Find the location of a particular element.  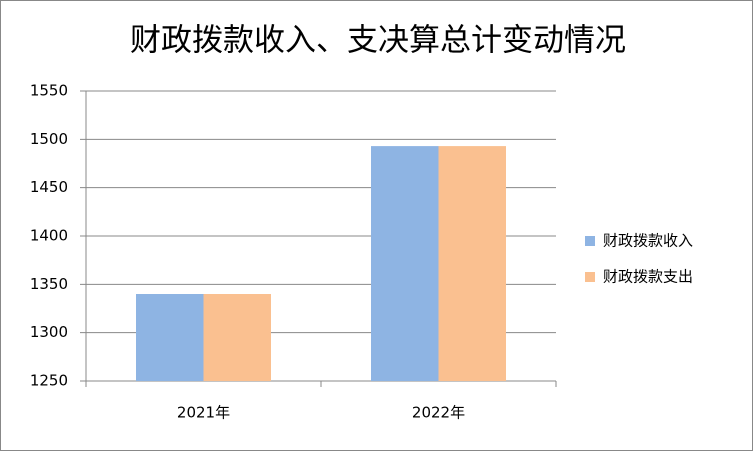

y-tick-label: 1250 is located at coordinates (49, 381).